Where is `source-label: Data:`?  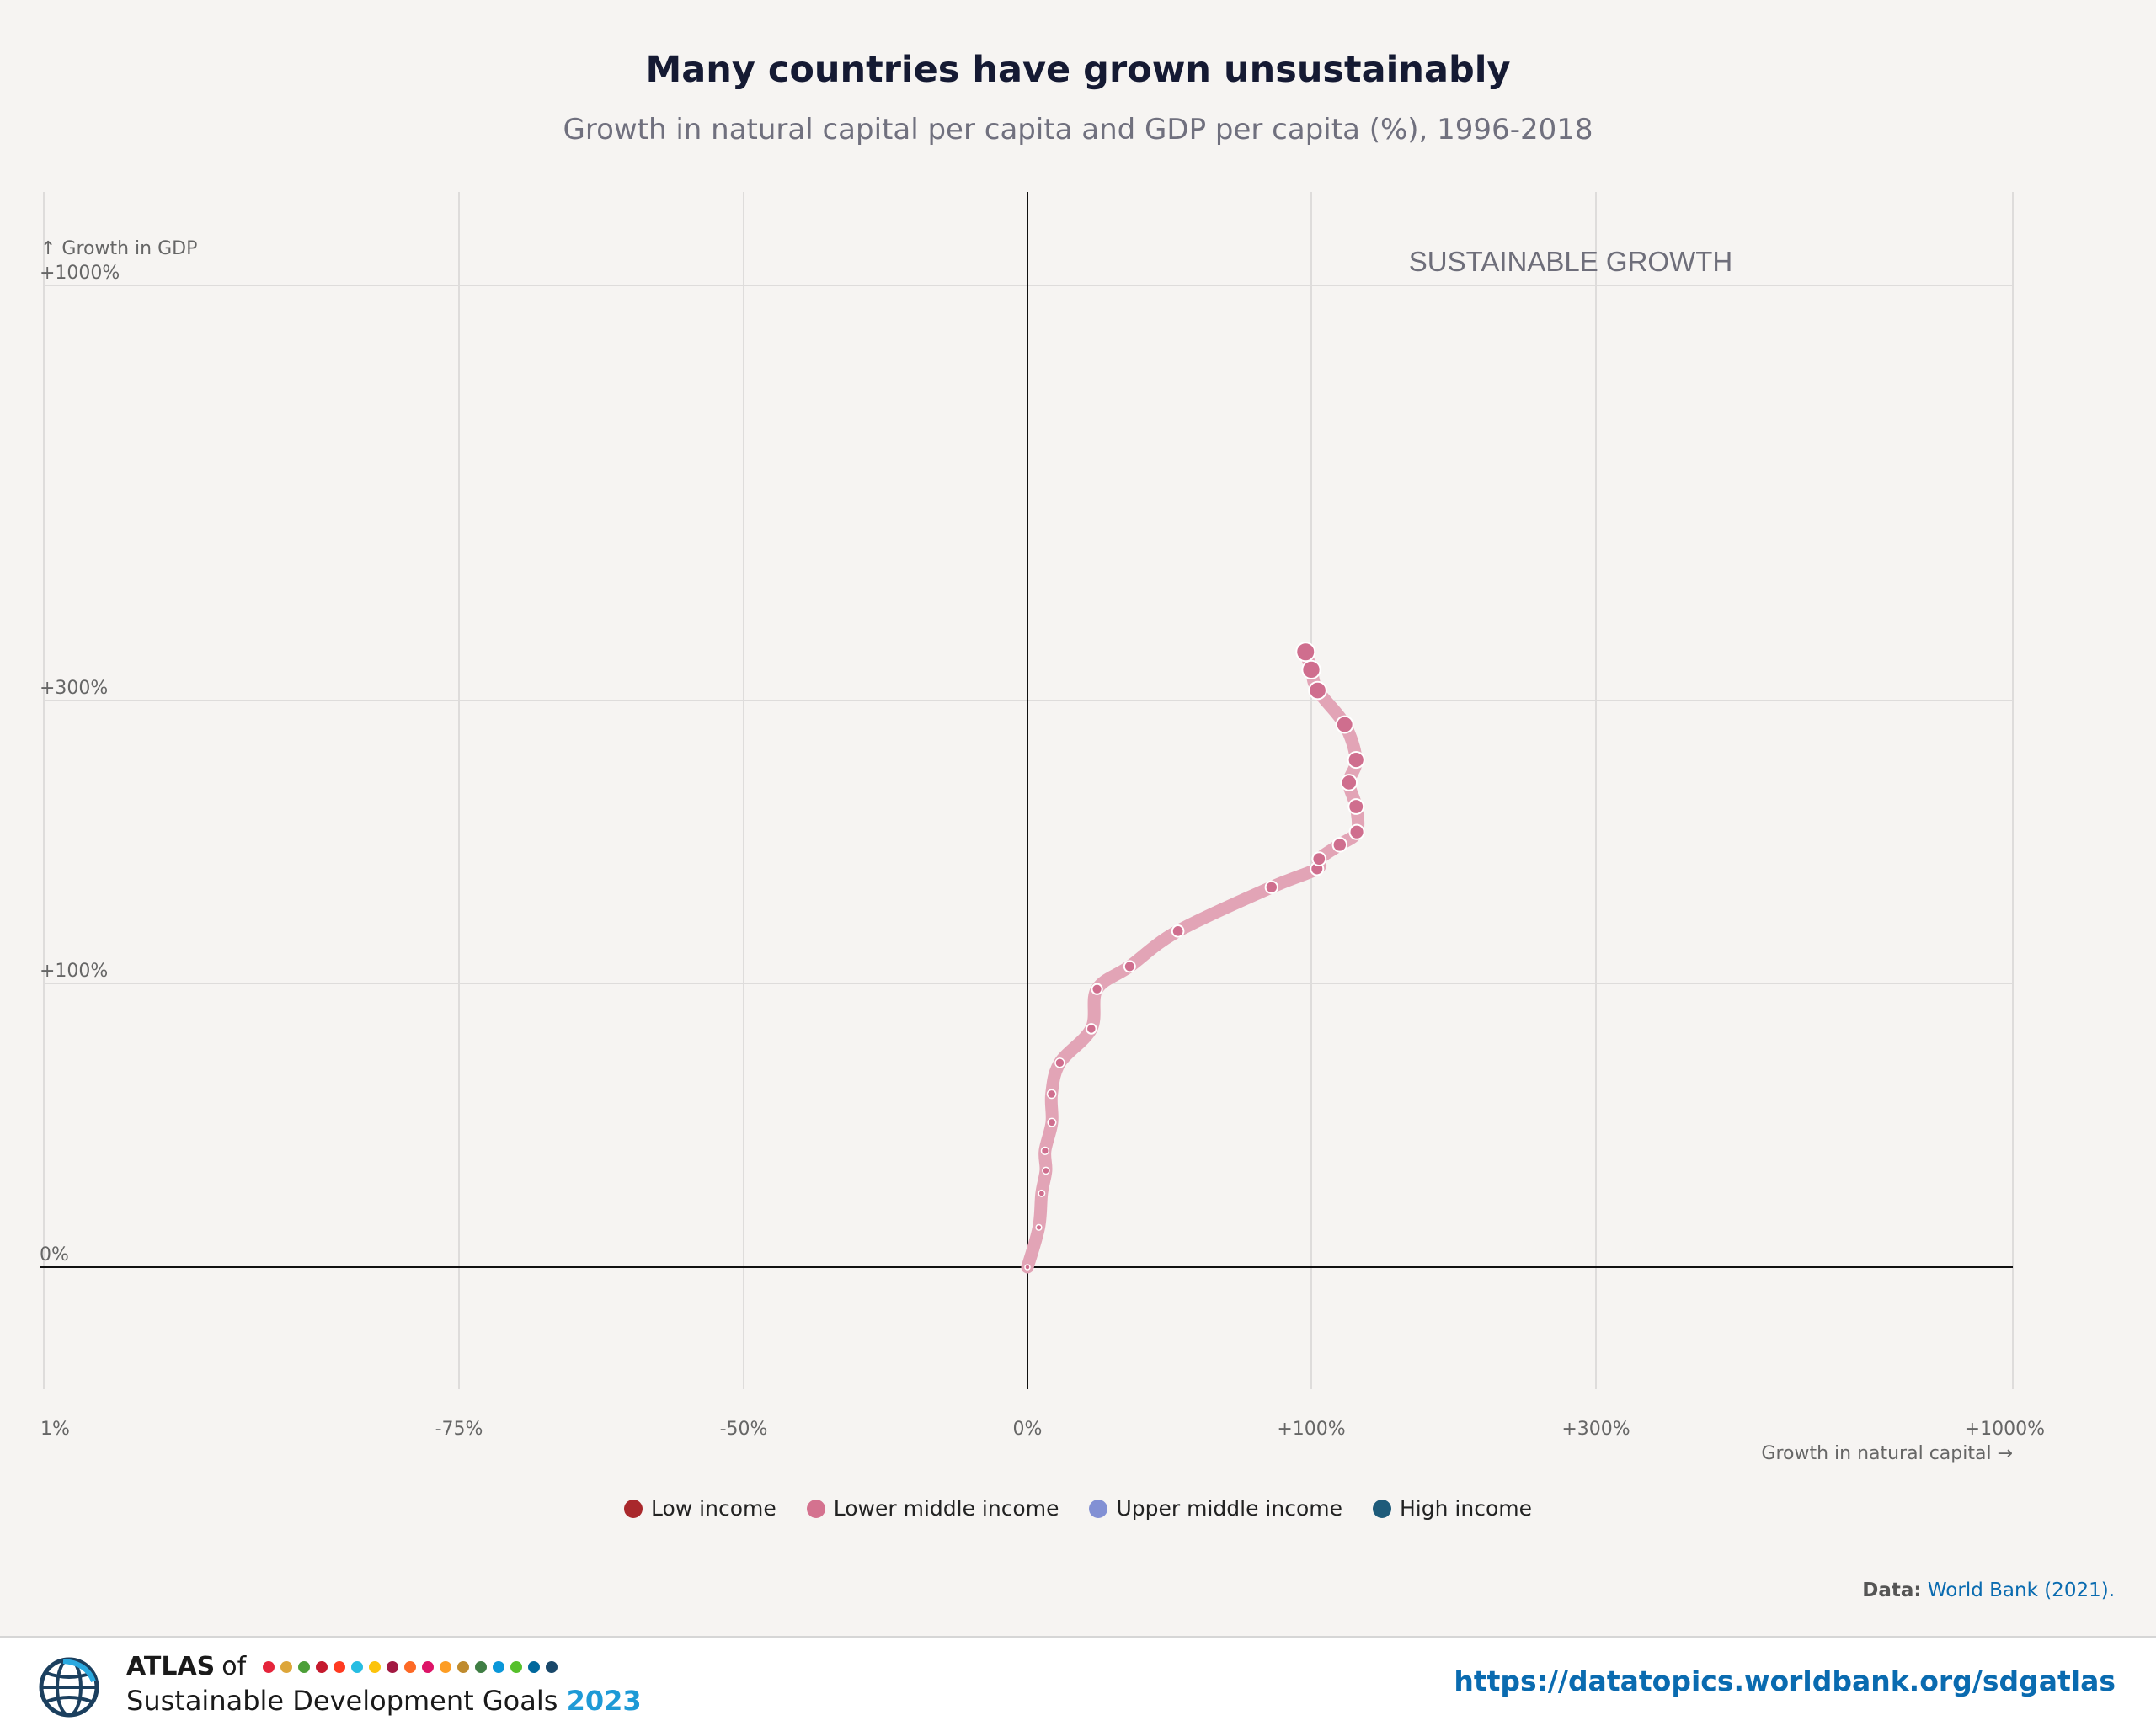 source-label: Data: is located at coordinates (1892, 1590).